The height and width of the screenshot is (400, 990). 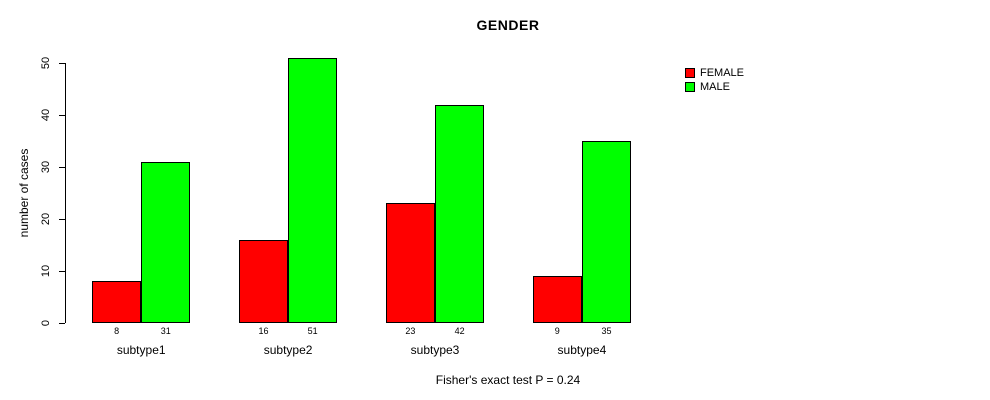 I want to click on bar-value-label: 23, so click(x=410, y=331).